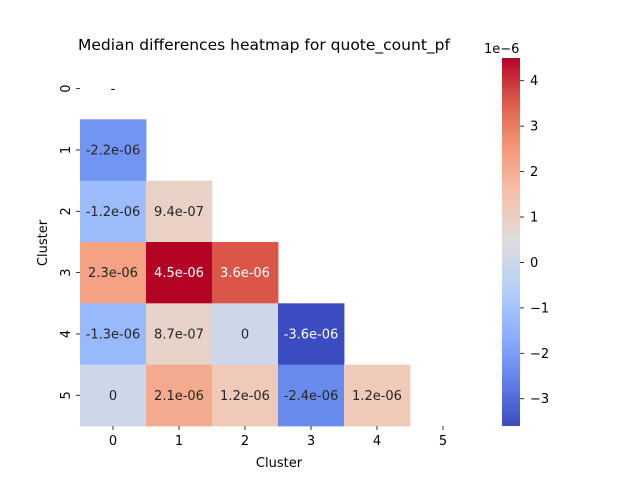 The height and width of the screenshot is (480, 640). What do you see at coordinates (69, 242) in the screenshot?
I see `y-axis-ticks: 0 1 2 3 4 5` at bounding box center [69, 242].